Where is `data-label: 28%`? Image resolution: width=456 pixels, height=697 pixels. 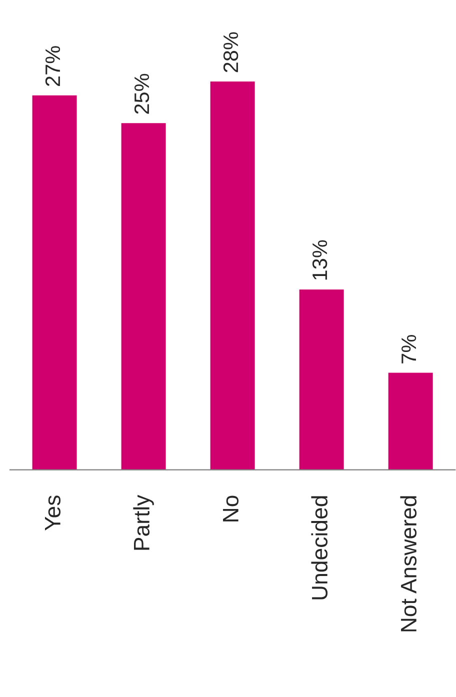 data-label: 28% is located at coordinates (230, 52).